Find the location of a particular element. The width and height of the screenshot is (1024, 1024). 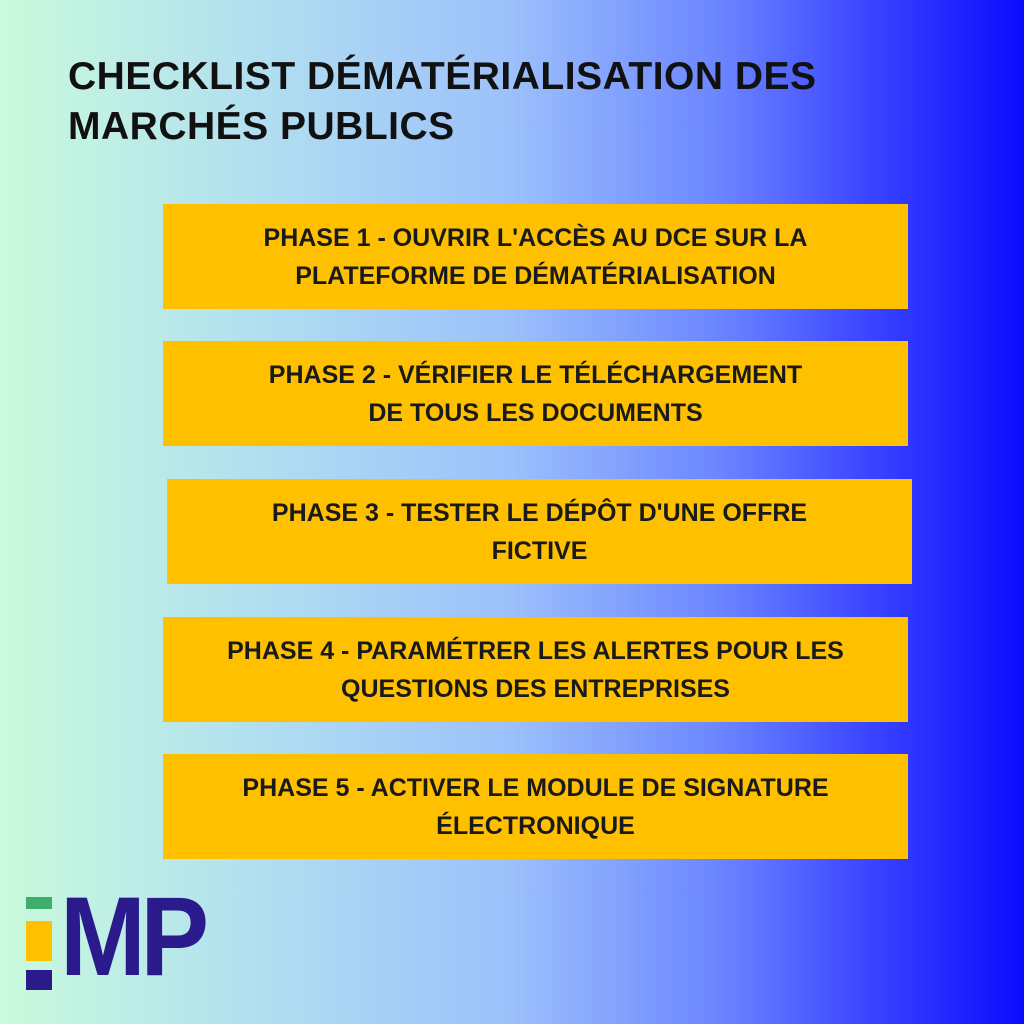

logo-green-bar is located at coordinates (39, 903).